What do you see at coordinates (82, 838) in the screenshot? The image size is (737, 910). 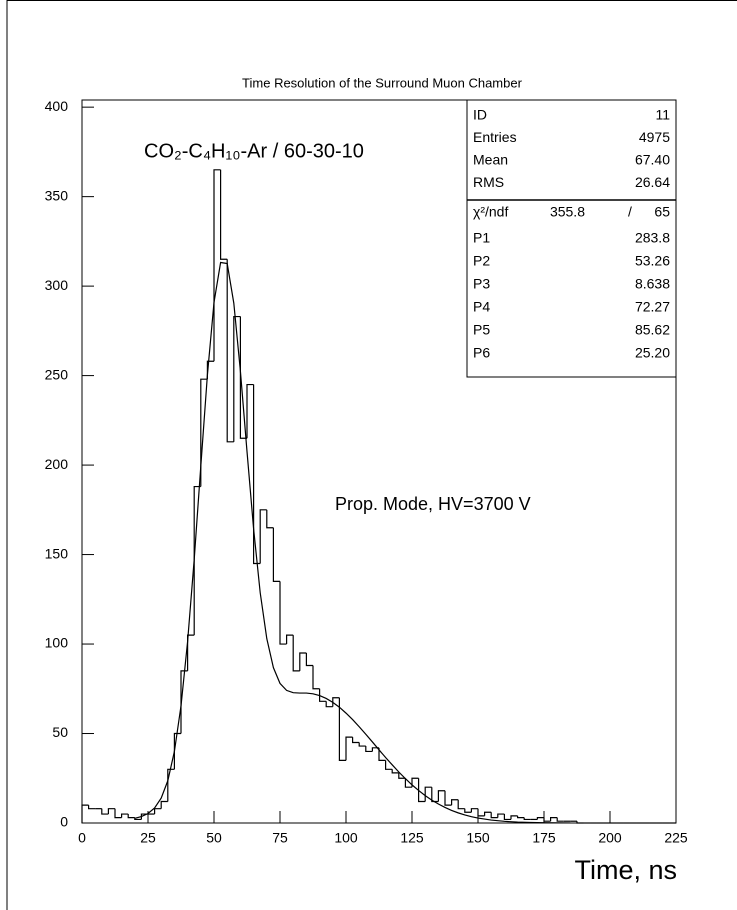 I see `x-tick-label: 0` at bounding box center [82, 838].